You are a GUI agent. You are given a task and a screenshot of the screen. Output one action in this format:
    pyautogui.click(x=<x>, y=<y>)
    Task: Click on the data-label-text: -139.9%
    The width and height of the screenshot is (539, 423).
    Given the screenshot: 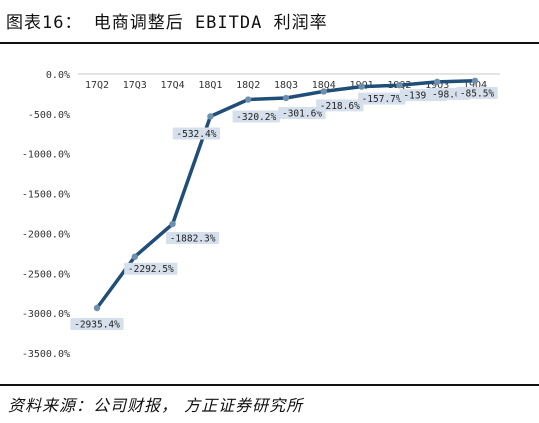 What is the action you would take?
    pyautogui.click(x=423, y=96)
    